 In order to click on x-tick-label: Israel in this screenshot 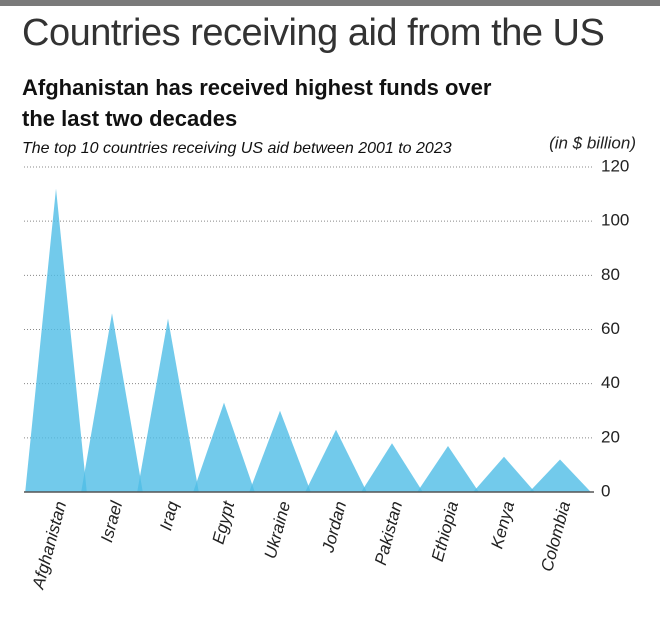, I will do `click(111, 521)`.